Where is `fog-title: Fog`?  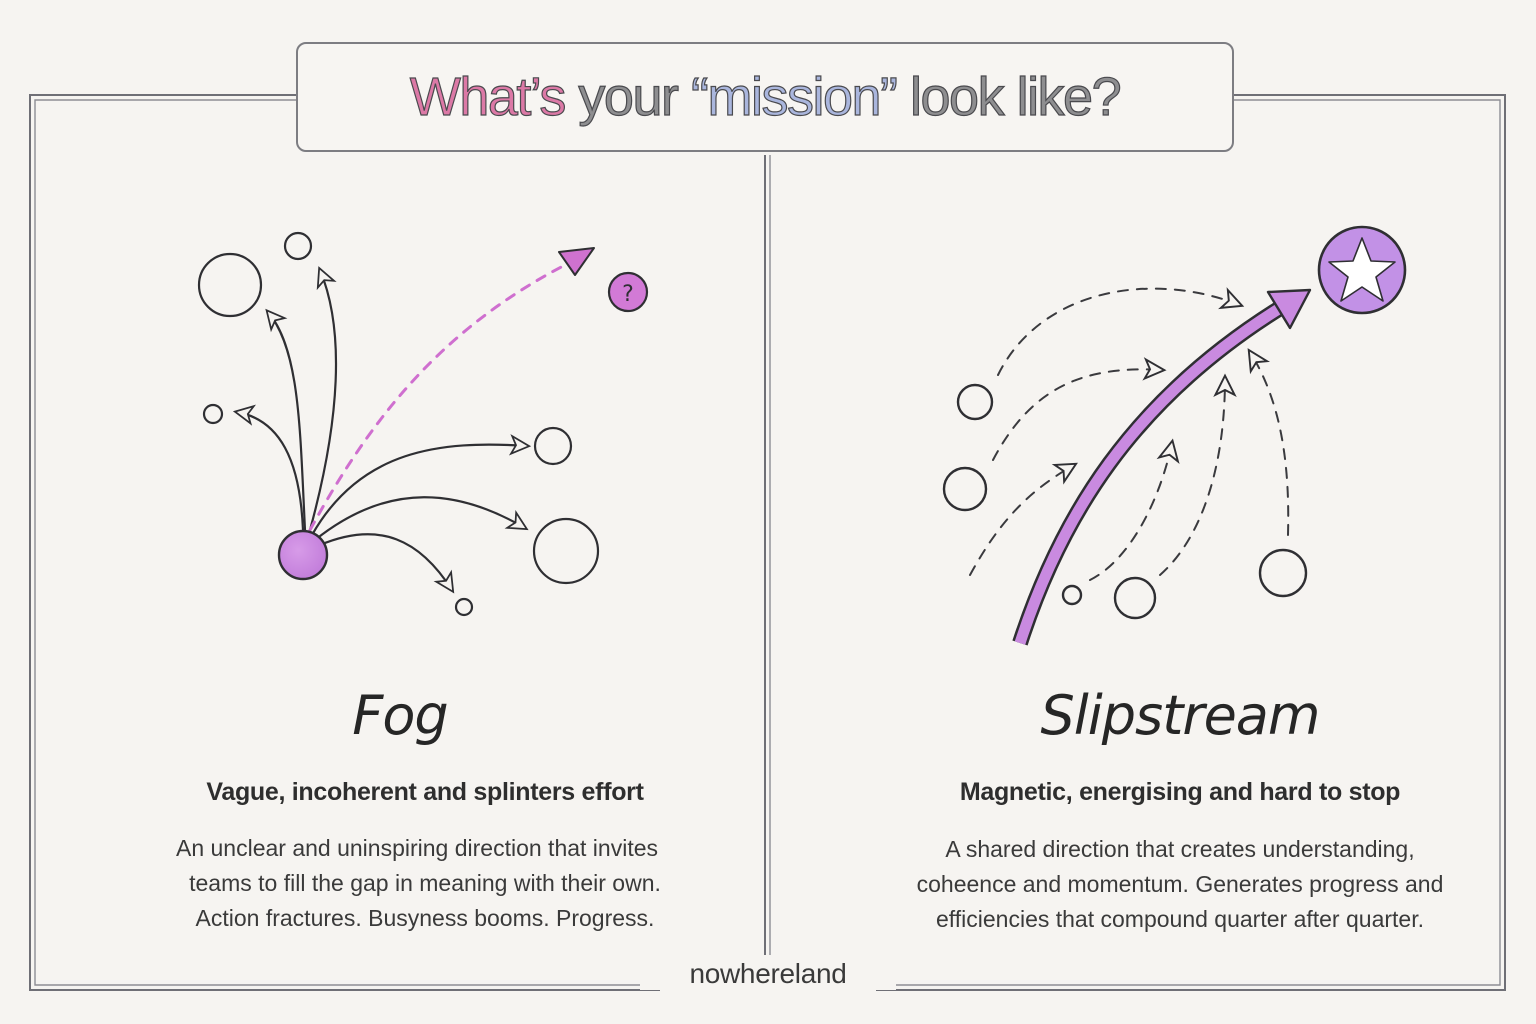 fog-title: Fog is located at coordinates (400, 715).